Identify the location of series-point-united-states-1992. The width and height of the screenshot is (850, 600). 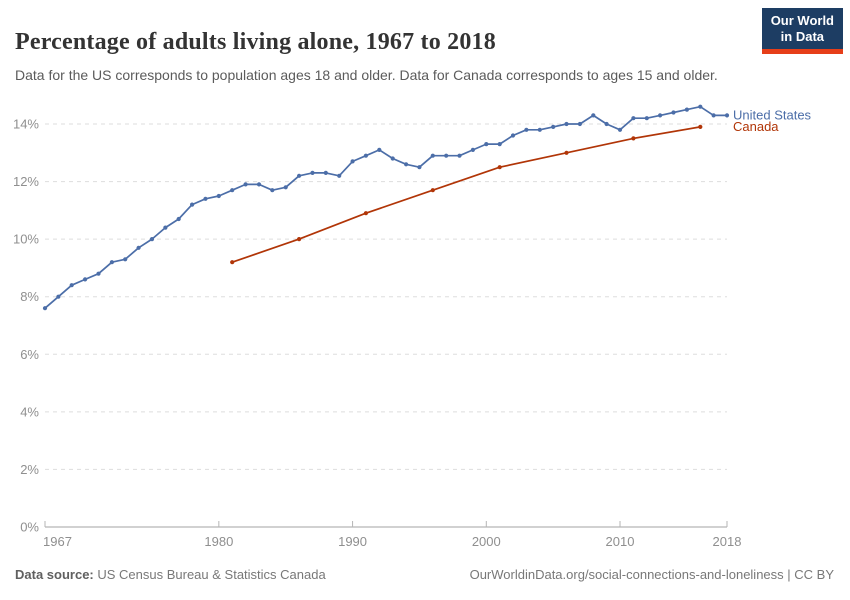
(379, 149).